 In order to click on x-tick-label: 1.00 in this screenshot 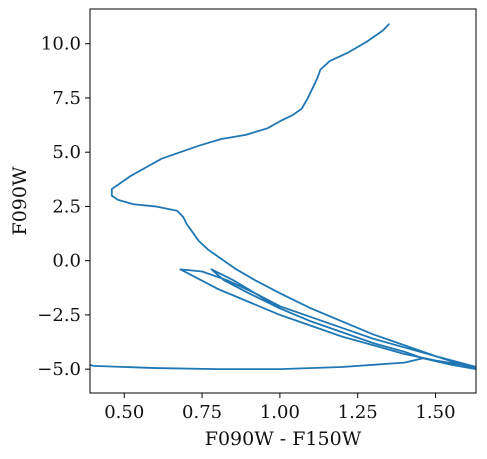, I will do `click(280, 412)`.